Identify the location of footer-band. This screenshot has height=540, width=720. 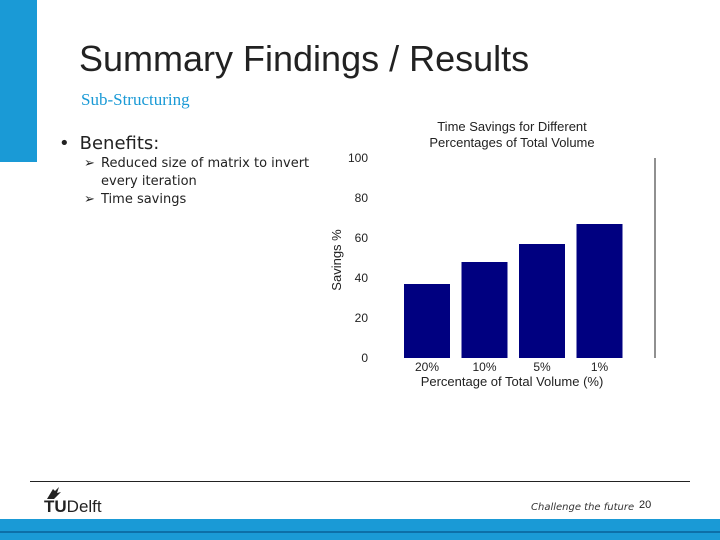
(360, 529).